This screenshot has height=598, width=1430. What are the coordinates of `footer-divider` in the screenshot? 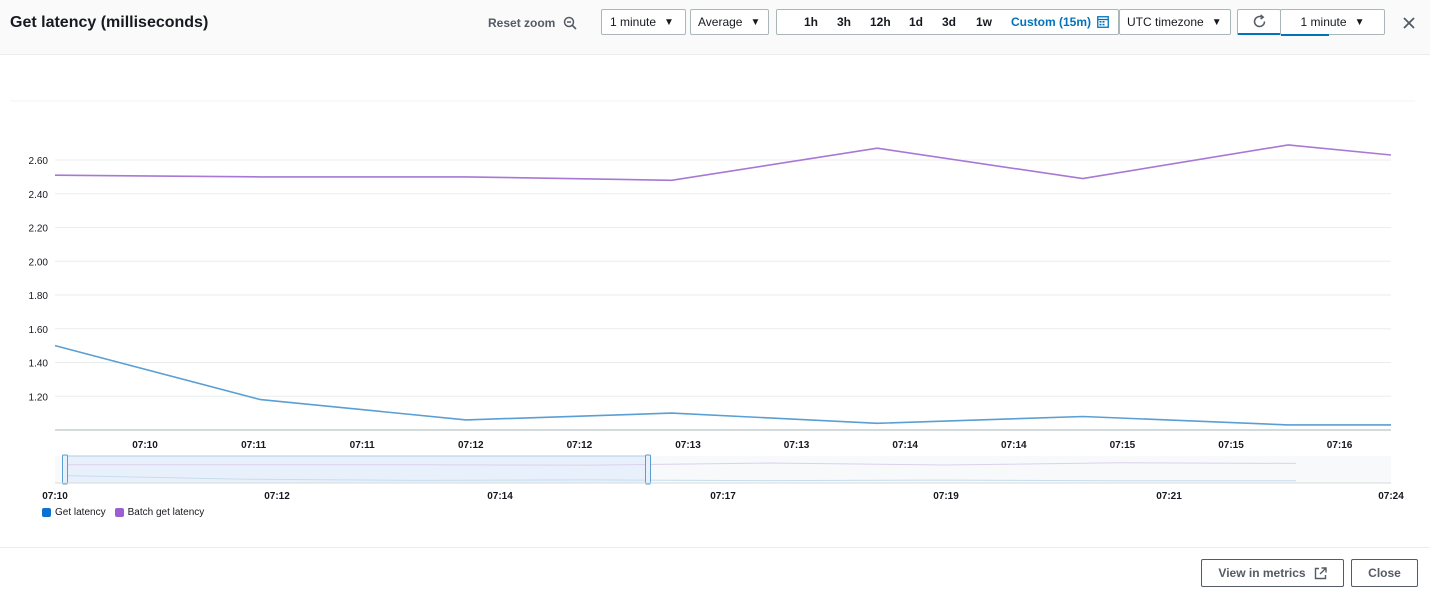 It's located at (715, 547).